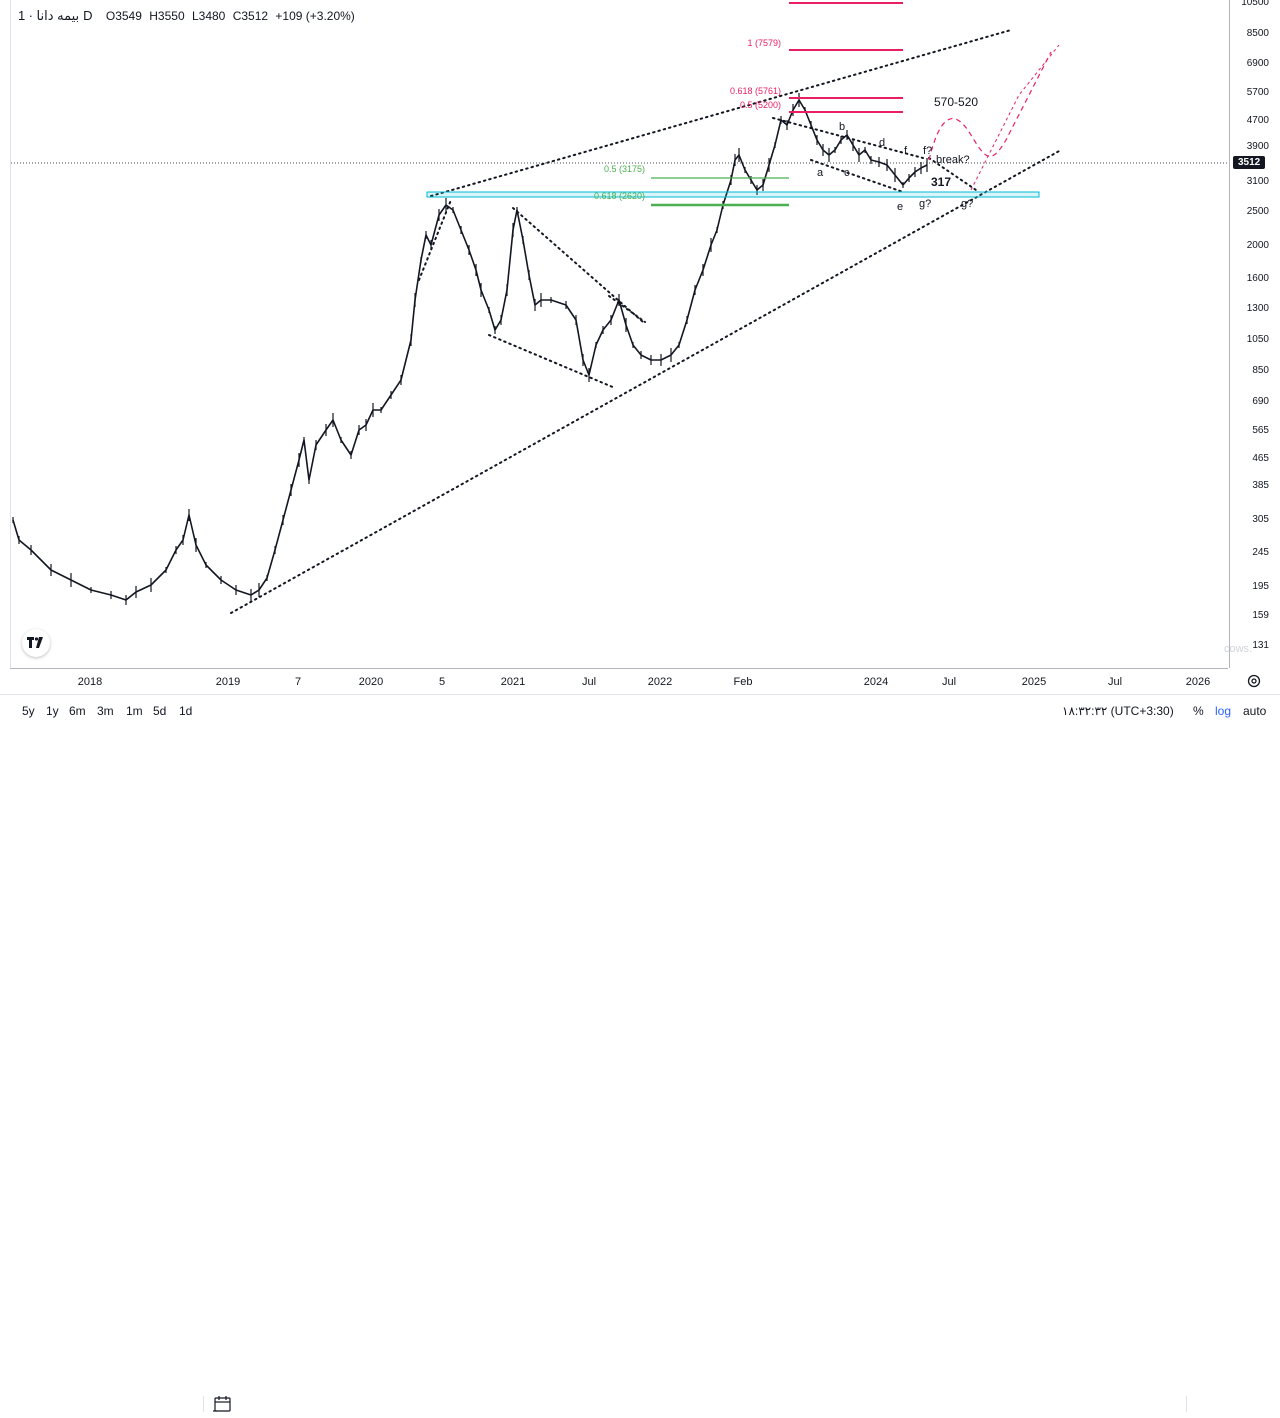 Image resolution: width=1280 pixels, height=1418 pixels. I want to click on price-tick-label: 4700, so click(1257, 120).